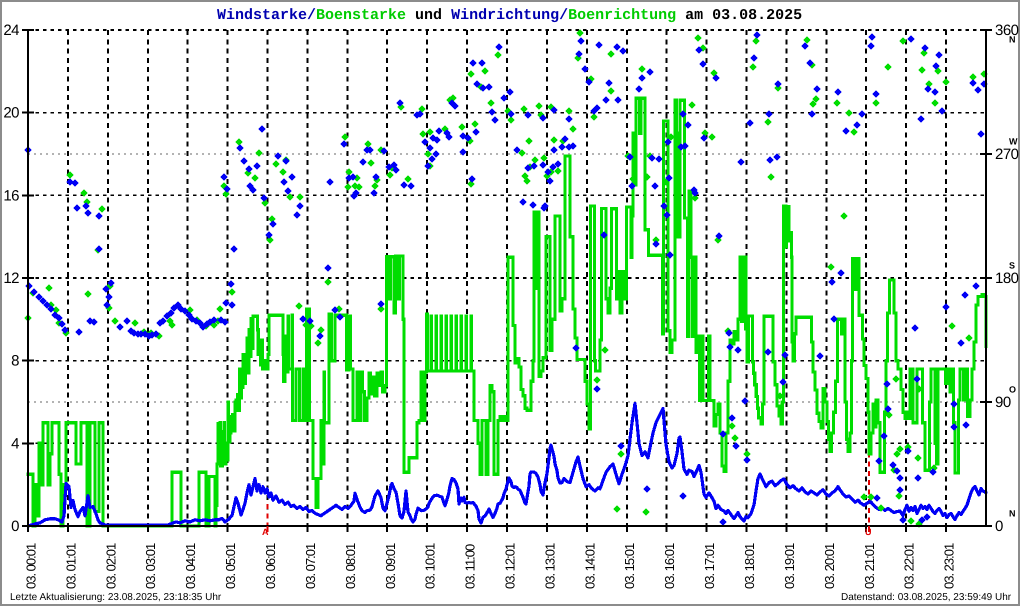 The height and width of the screenshot is (606, 1020). I want to click on svg-text: 03. 11:00, so click(470, 566).